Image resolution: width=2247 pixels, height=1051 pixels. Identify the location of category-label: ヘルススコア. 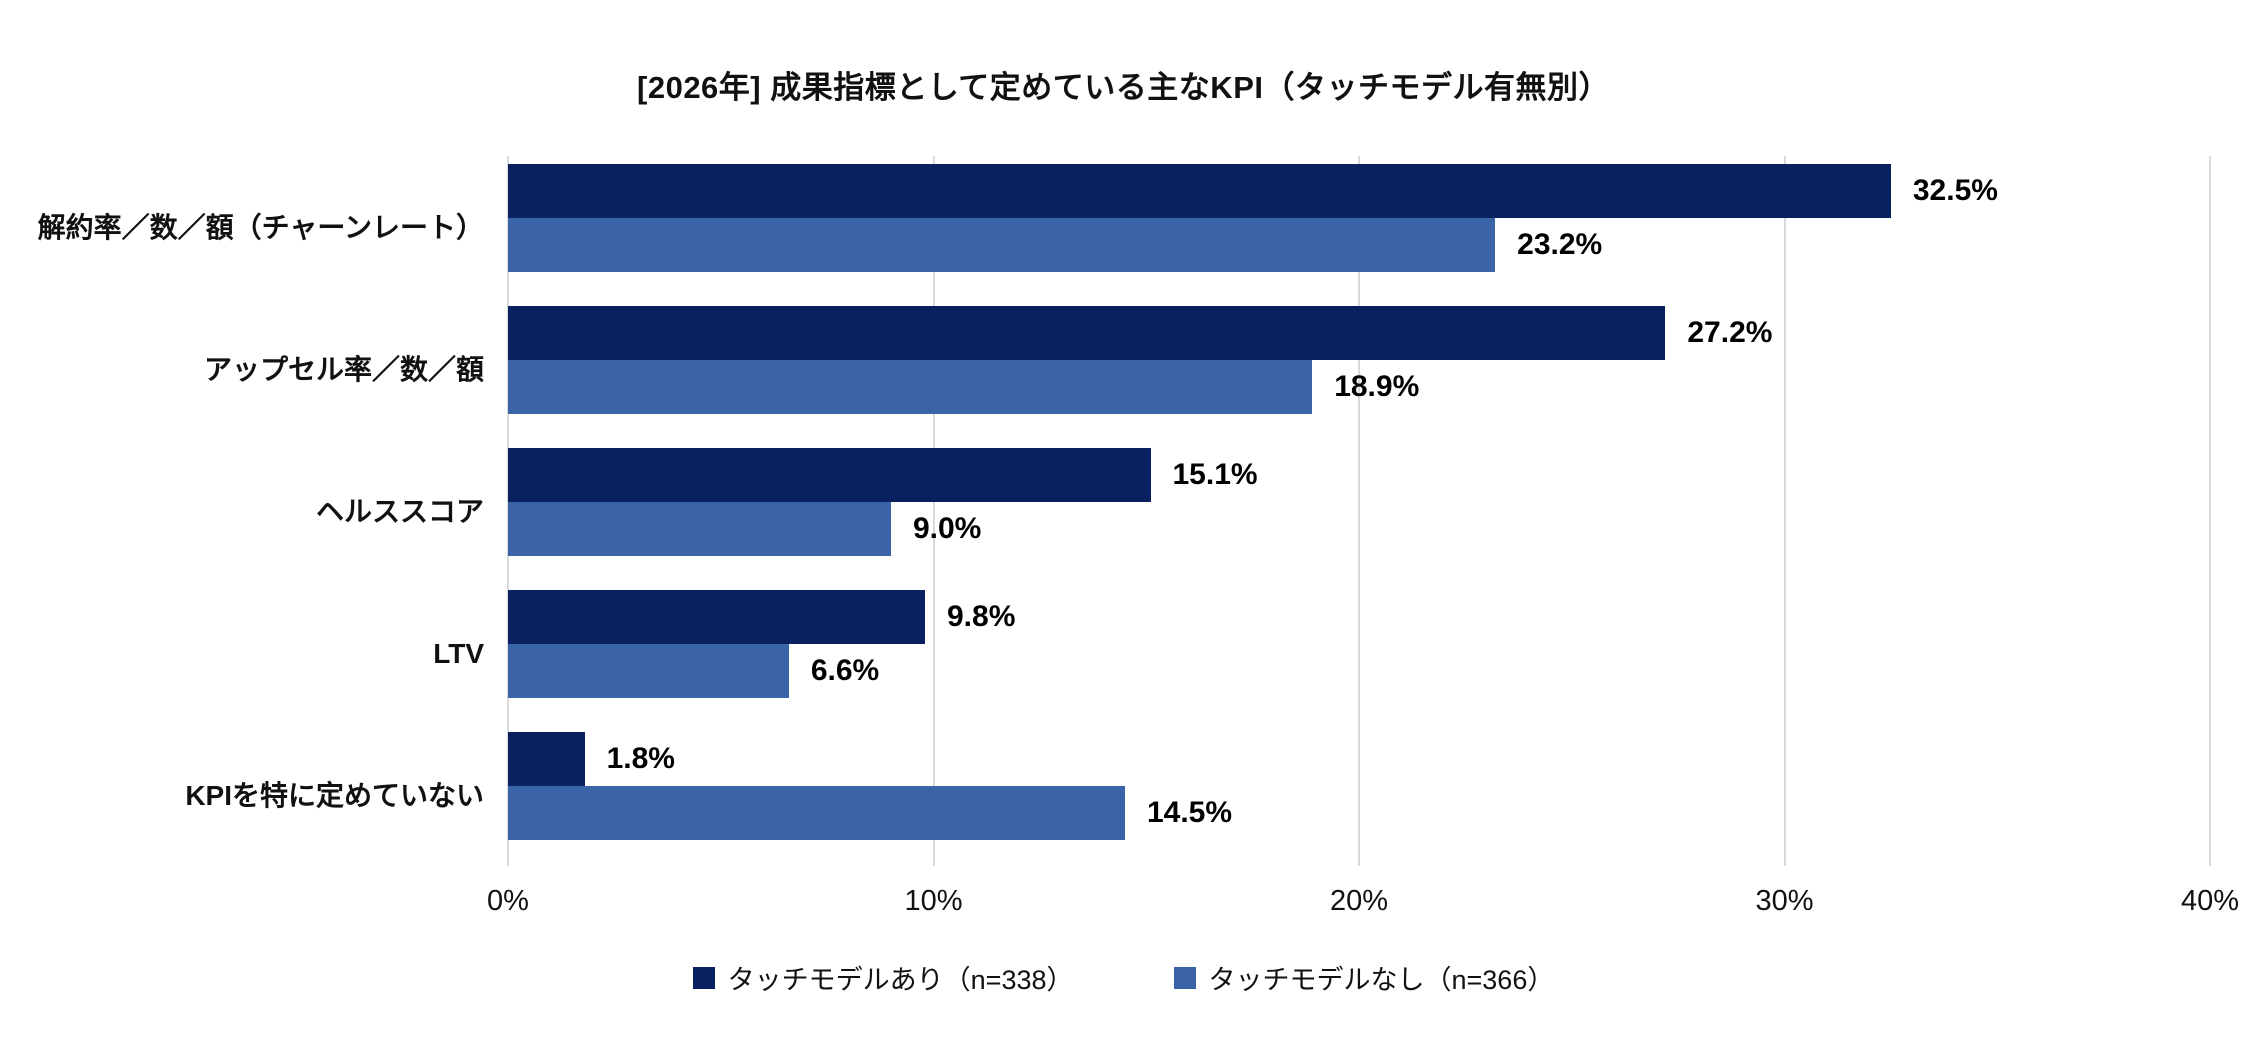
(399, 511).